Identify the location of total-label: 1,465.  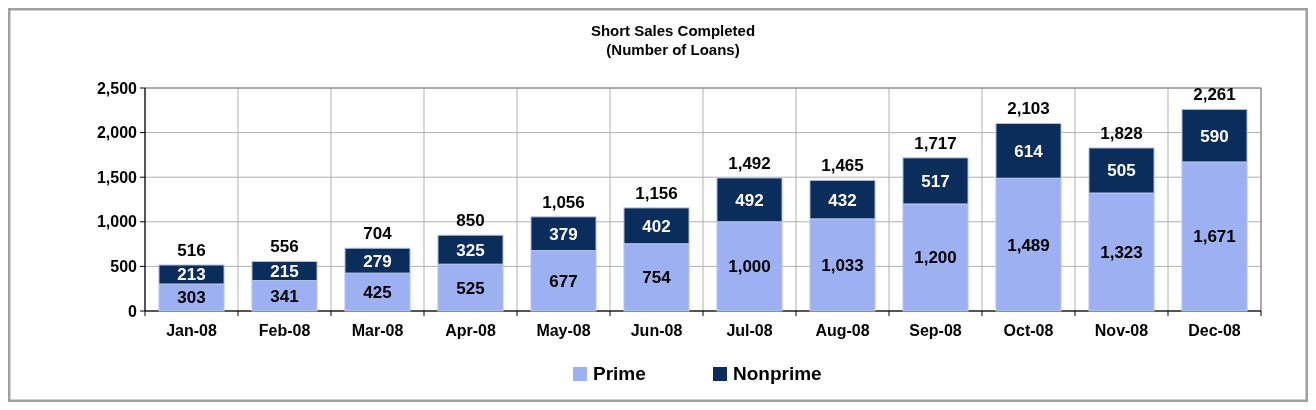
(842, 166).